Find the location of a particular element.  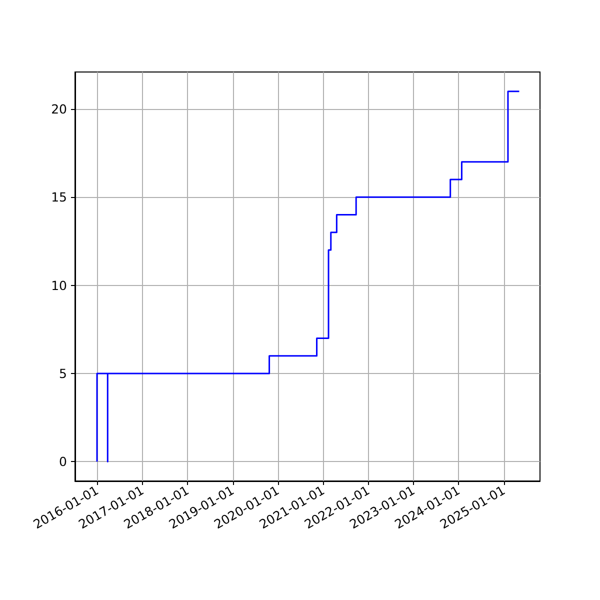

y-tick-label: 0 is located at coordinates (63, 462).